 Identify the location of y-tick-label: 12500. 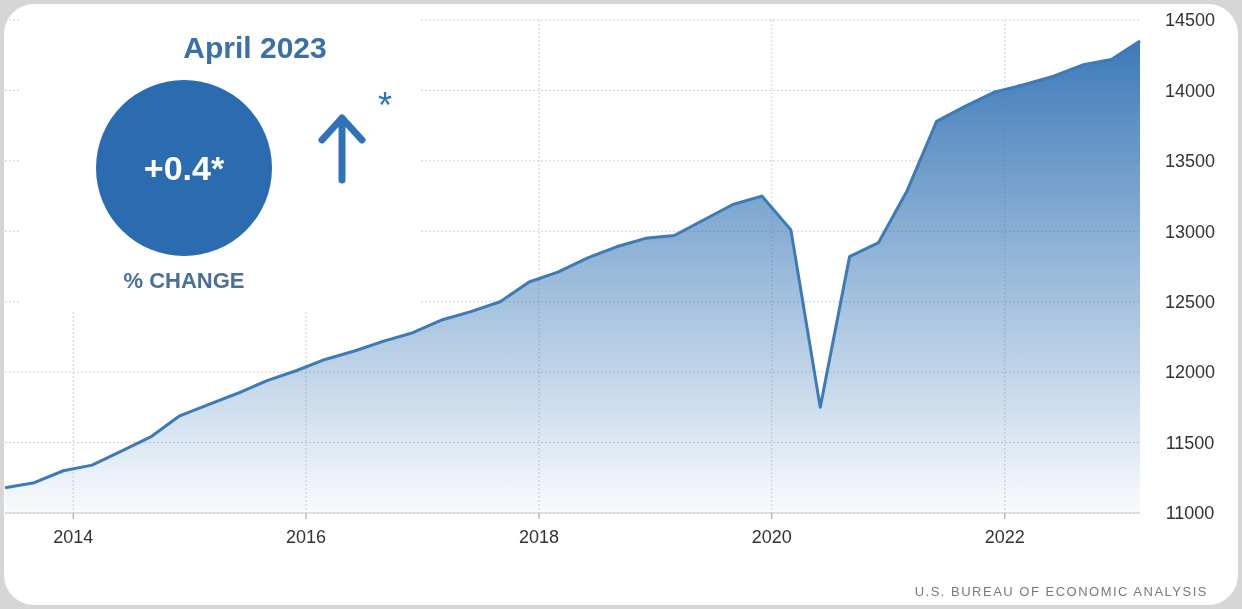
(1190, 302).